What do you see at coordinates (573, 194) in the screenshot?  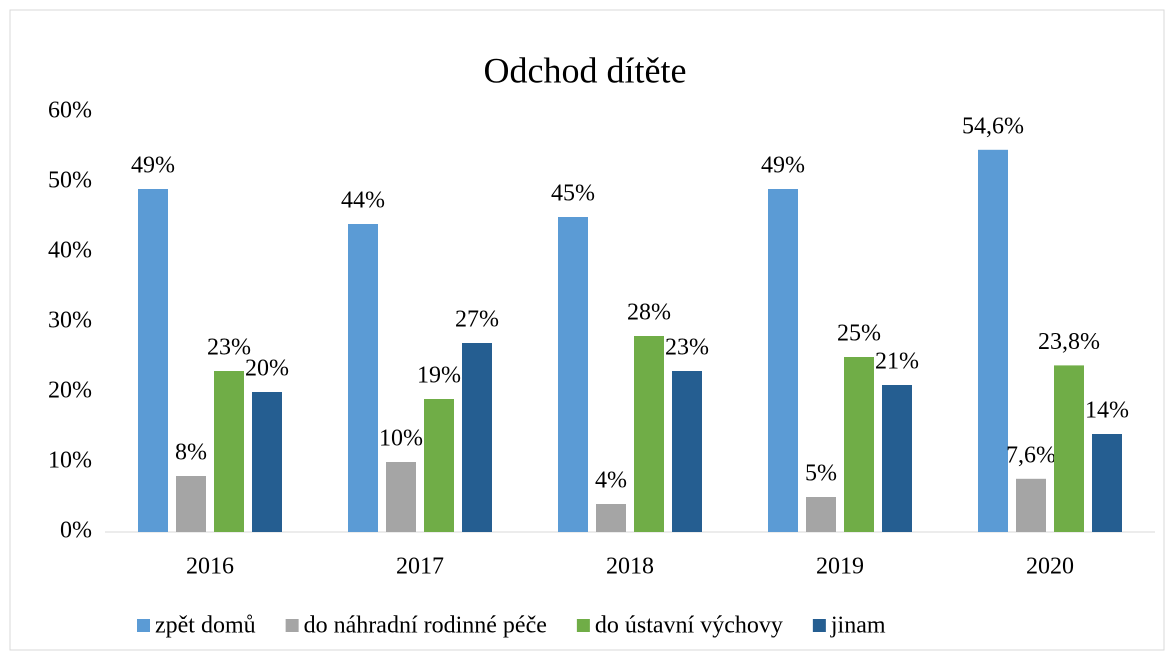 I see `data-label: 45%` at bounding box center [573, 194].